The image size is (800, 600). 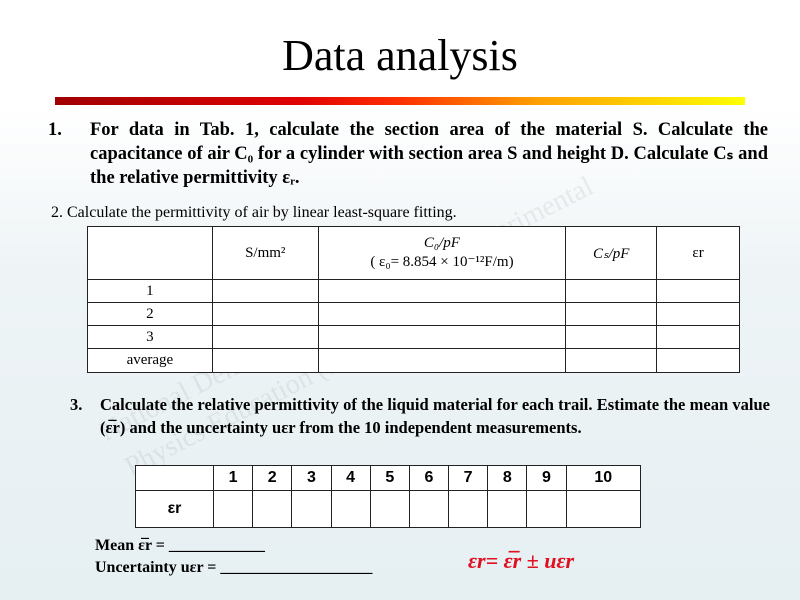 I want to click on trial-header: 4, so click(x=350, y=478).